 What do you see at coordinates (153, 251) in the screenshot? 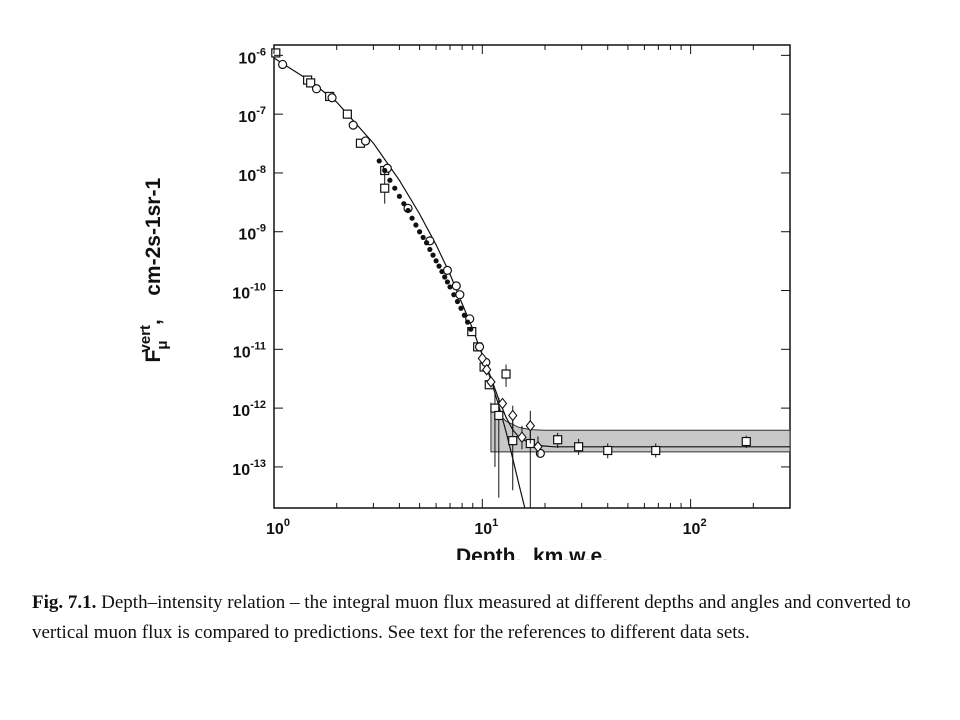
I see `y-axis-title-units: , cm-2s-1sr-1` at bounding box center [153, 251].